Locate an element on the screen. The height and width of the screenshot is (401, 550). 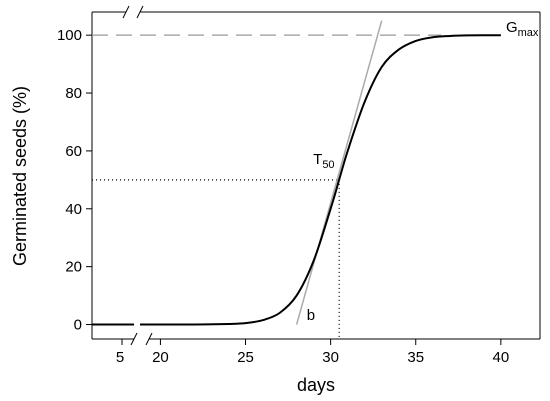
y-axis-title: Germinated seeds (%) is located at coordinates (20, 176).